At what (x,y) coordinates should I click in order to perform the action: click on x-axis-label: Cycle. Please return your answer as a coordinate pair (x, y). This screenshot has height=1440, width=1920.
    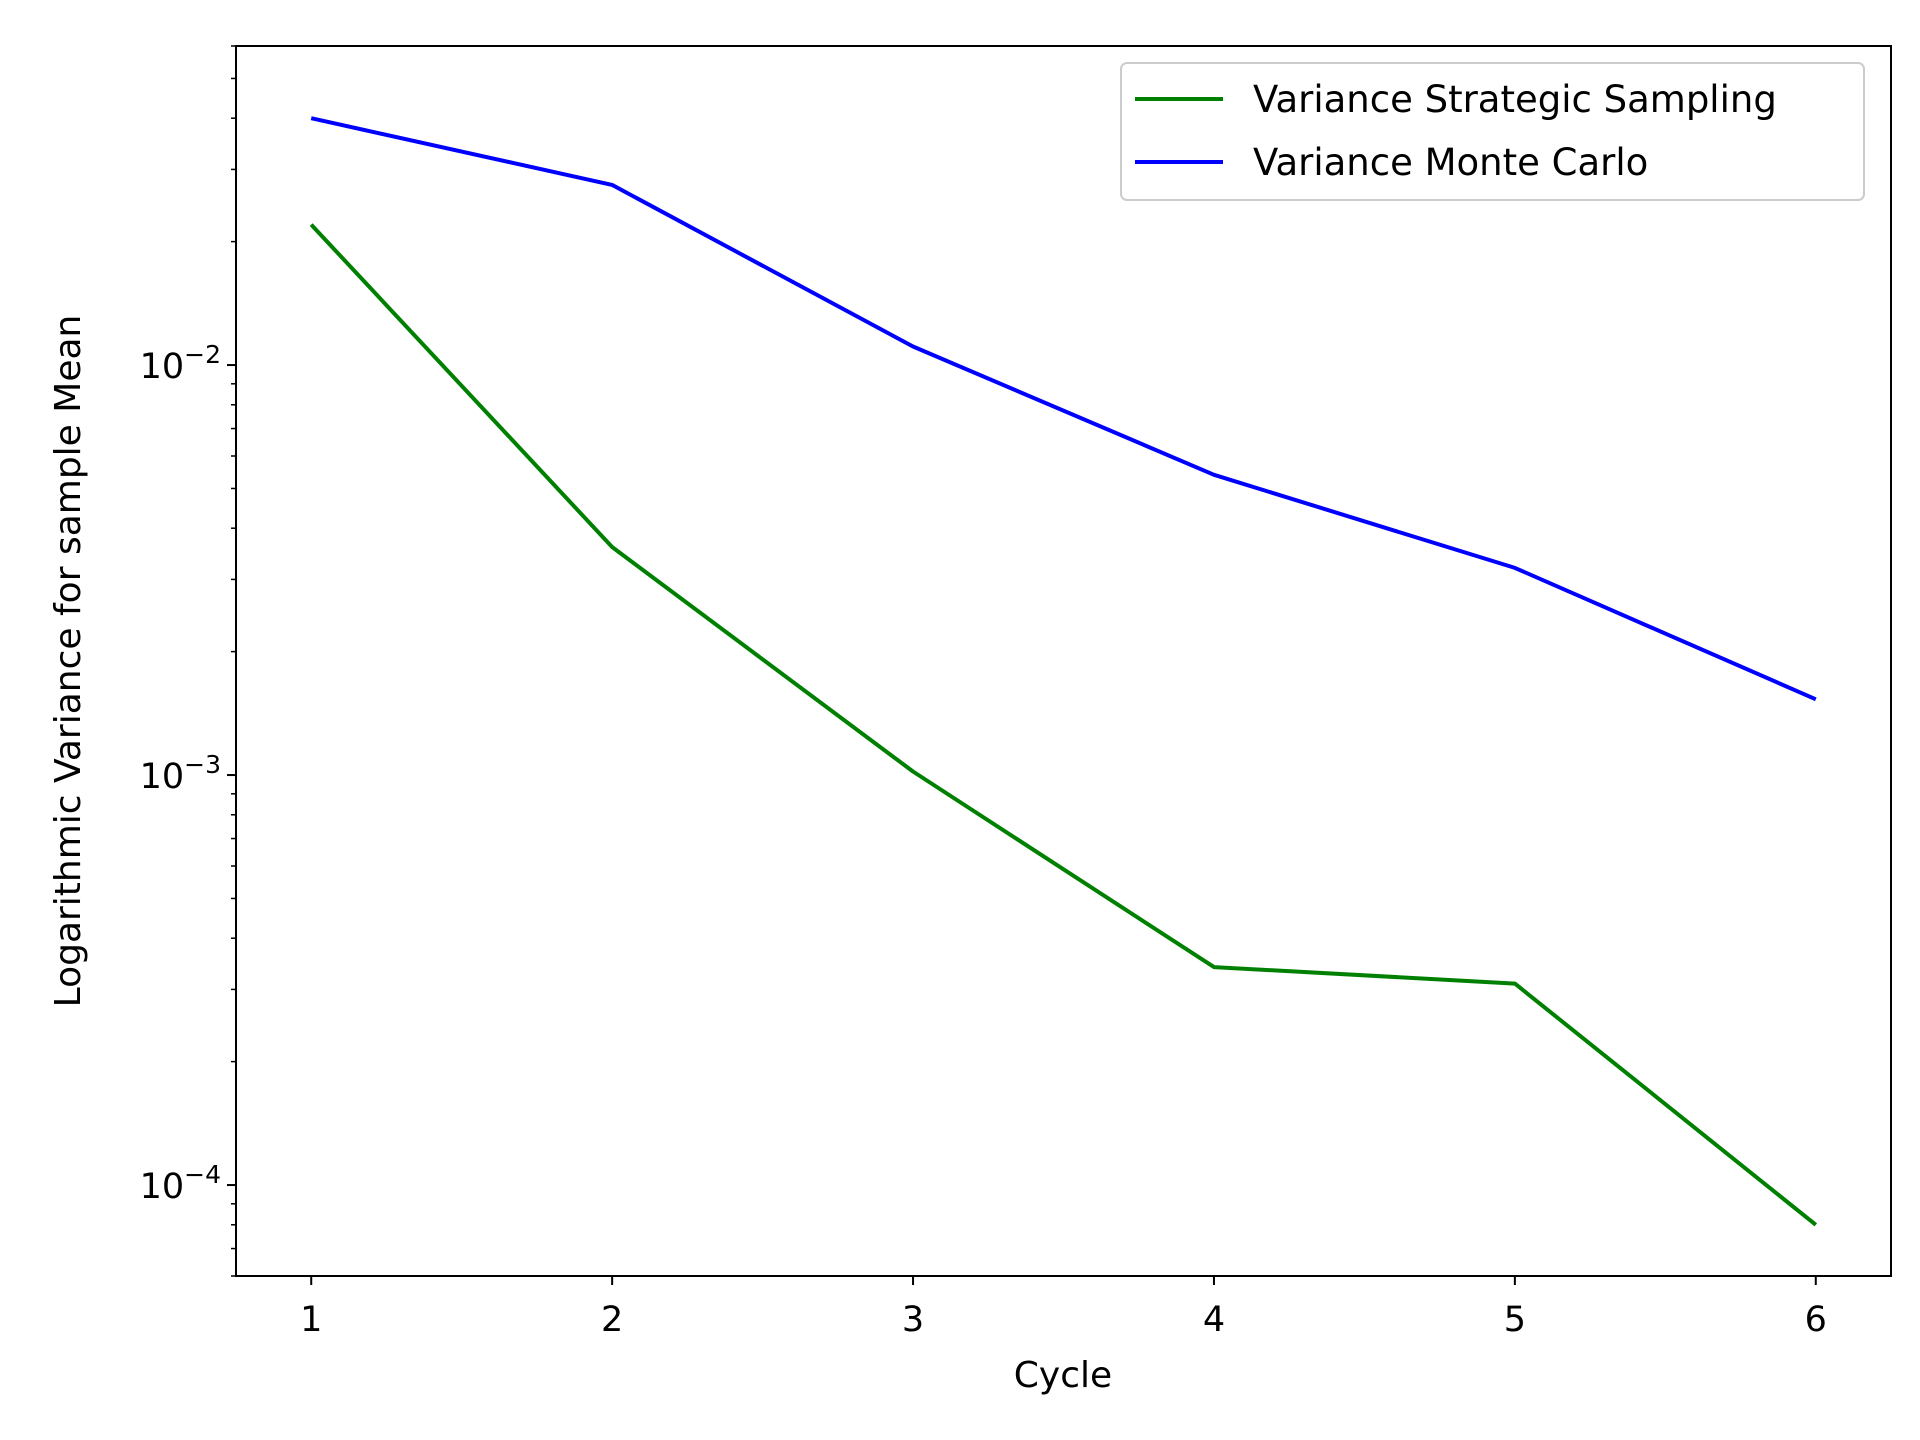
    Looking at the image, I should click on (1063, 1375).